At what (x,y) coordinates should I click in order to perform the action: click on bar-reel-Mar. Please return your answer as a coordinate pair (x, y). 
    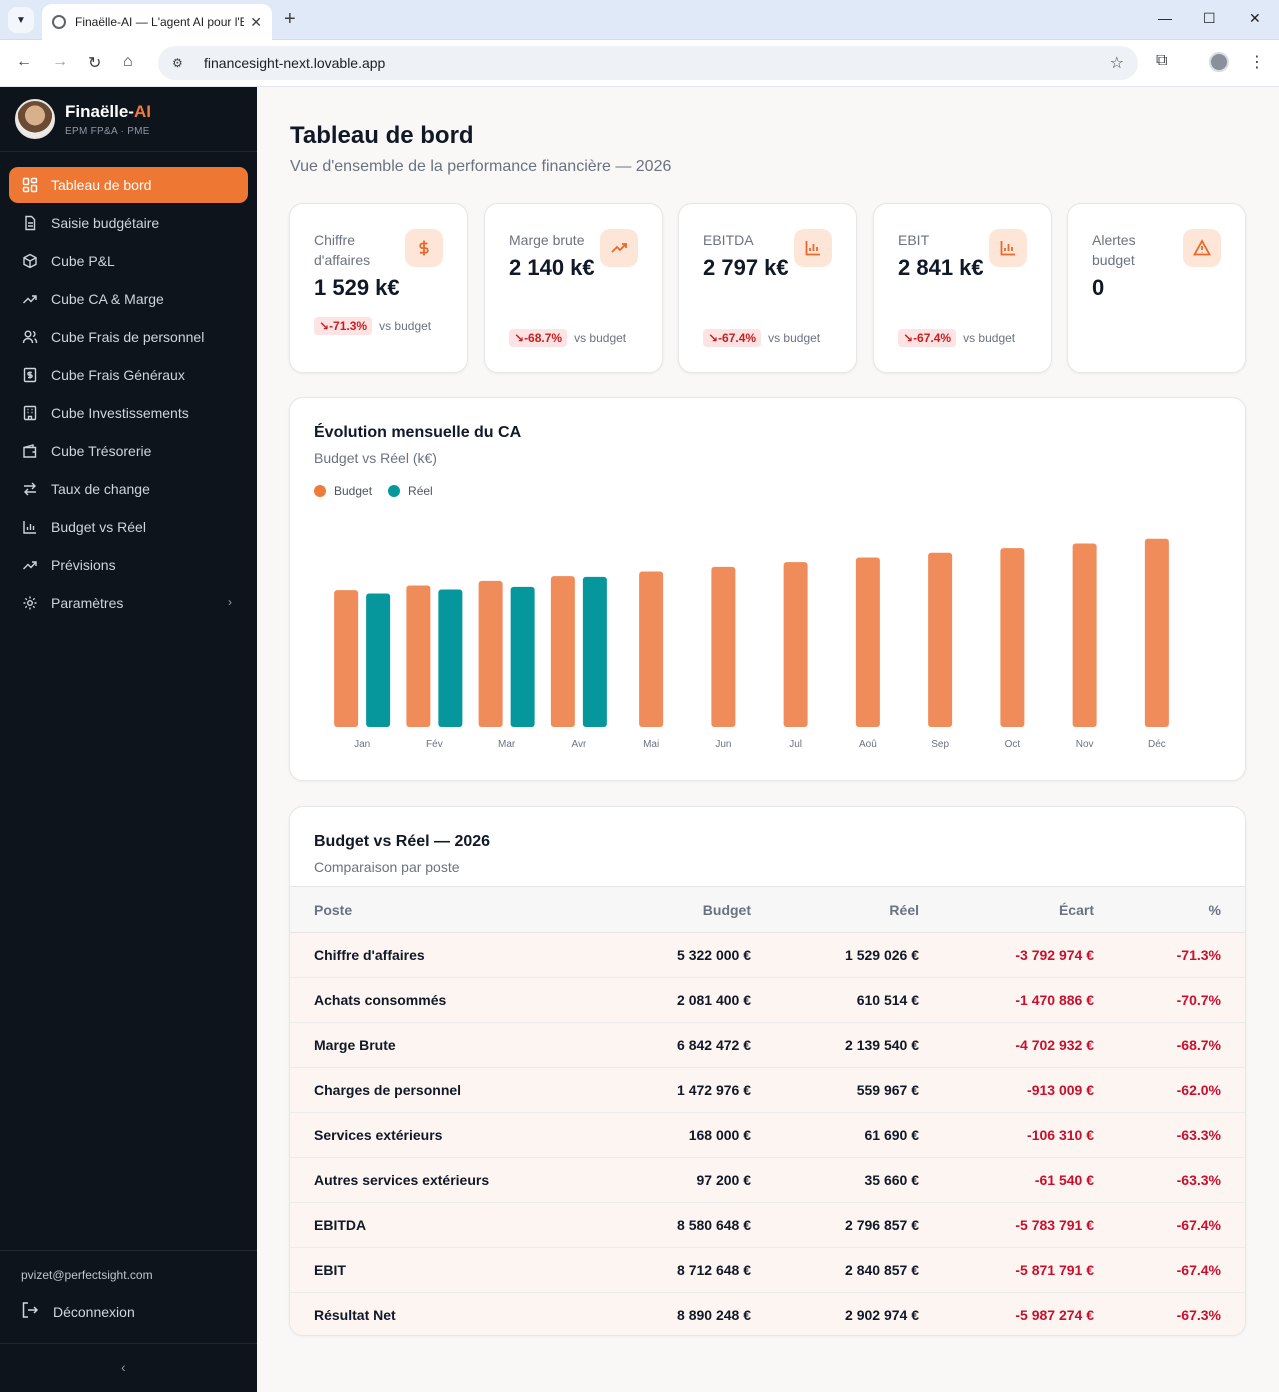
    Looking at the image, I should click on (522, 656).